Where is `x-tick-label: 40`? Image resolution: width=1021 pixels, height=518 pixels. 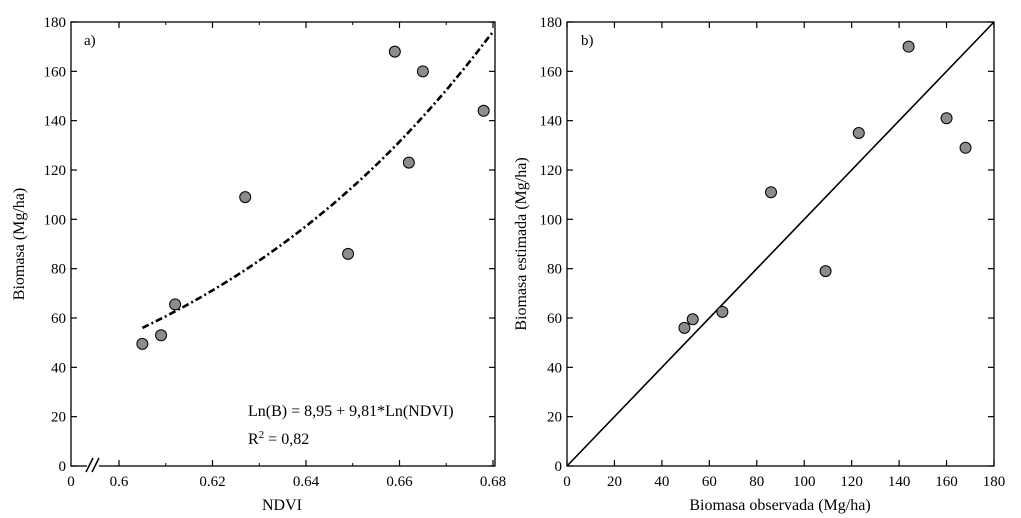
x-tick-label: 40 is located at coordinates (661, 482).